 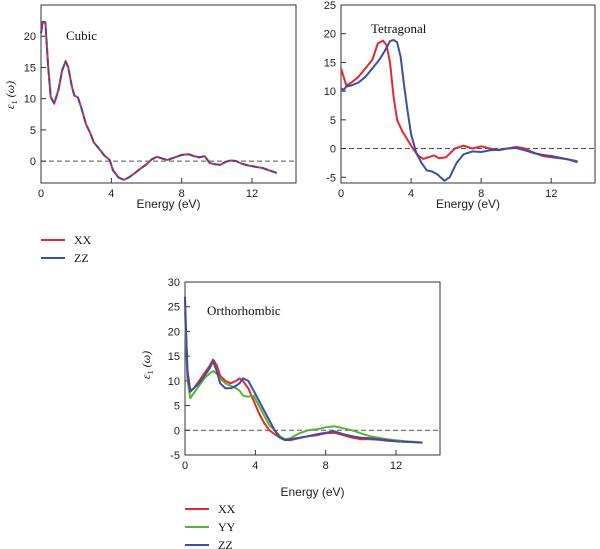 I want to click on cubic-y-axis-label-sub: 1, so click(x=14, y=102).